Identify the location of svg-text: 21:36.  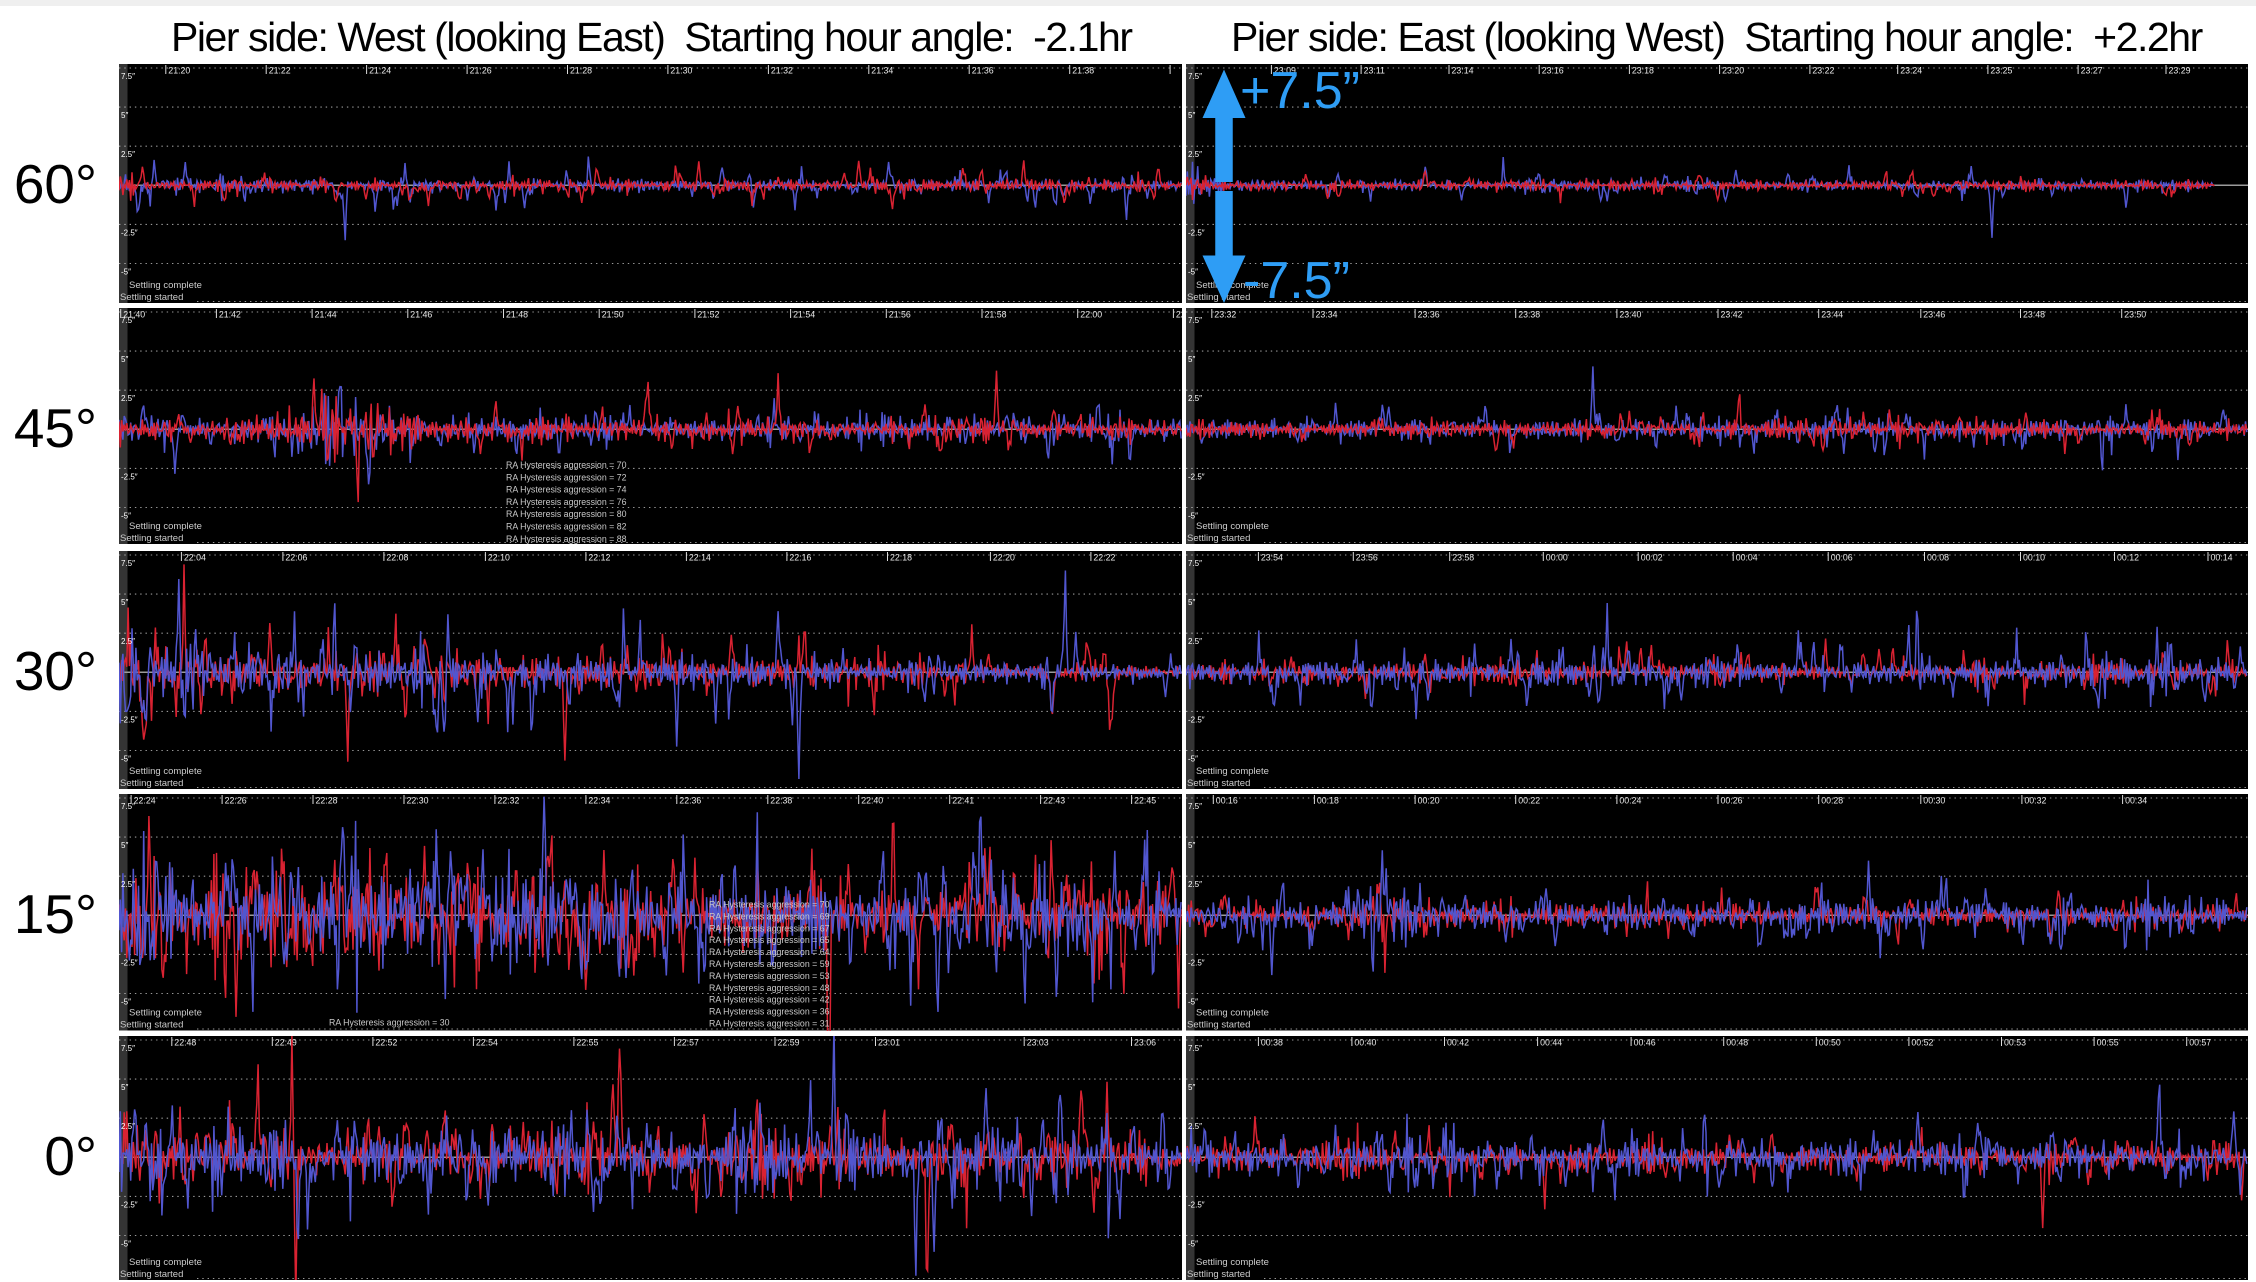
(983, 71).